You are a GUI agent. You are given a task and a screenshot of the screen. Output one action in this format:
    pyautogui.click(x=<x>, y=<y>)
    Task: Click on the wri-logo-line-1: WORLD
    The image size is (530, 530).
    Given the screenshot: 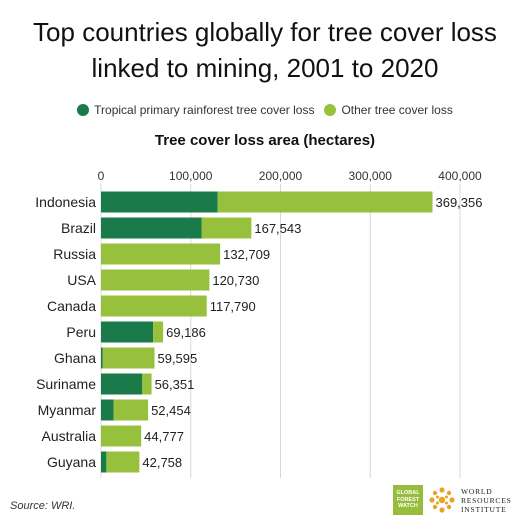 What is the action you would take?
    pyautogui.click(x=477, y=491)
    